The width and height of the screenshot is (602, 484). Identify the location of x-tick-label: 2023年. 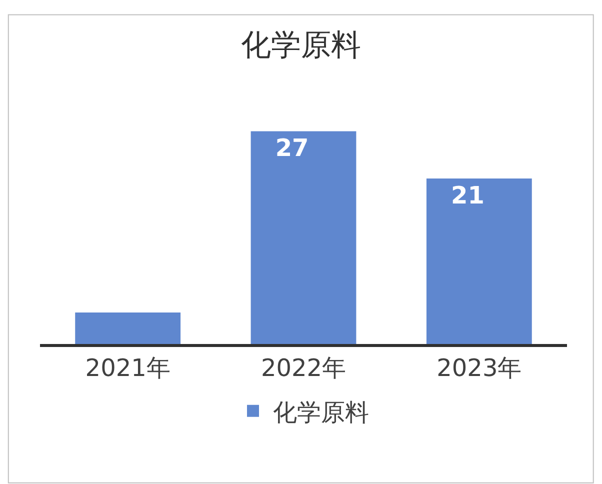
(479, 368).